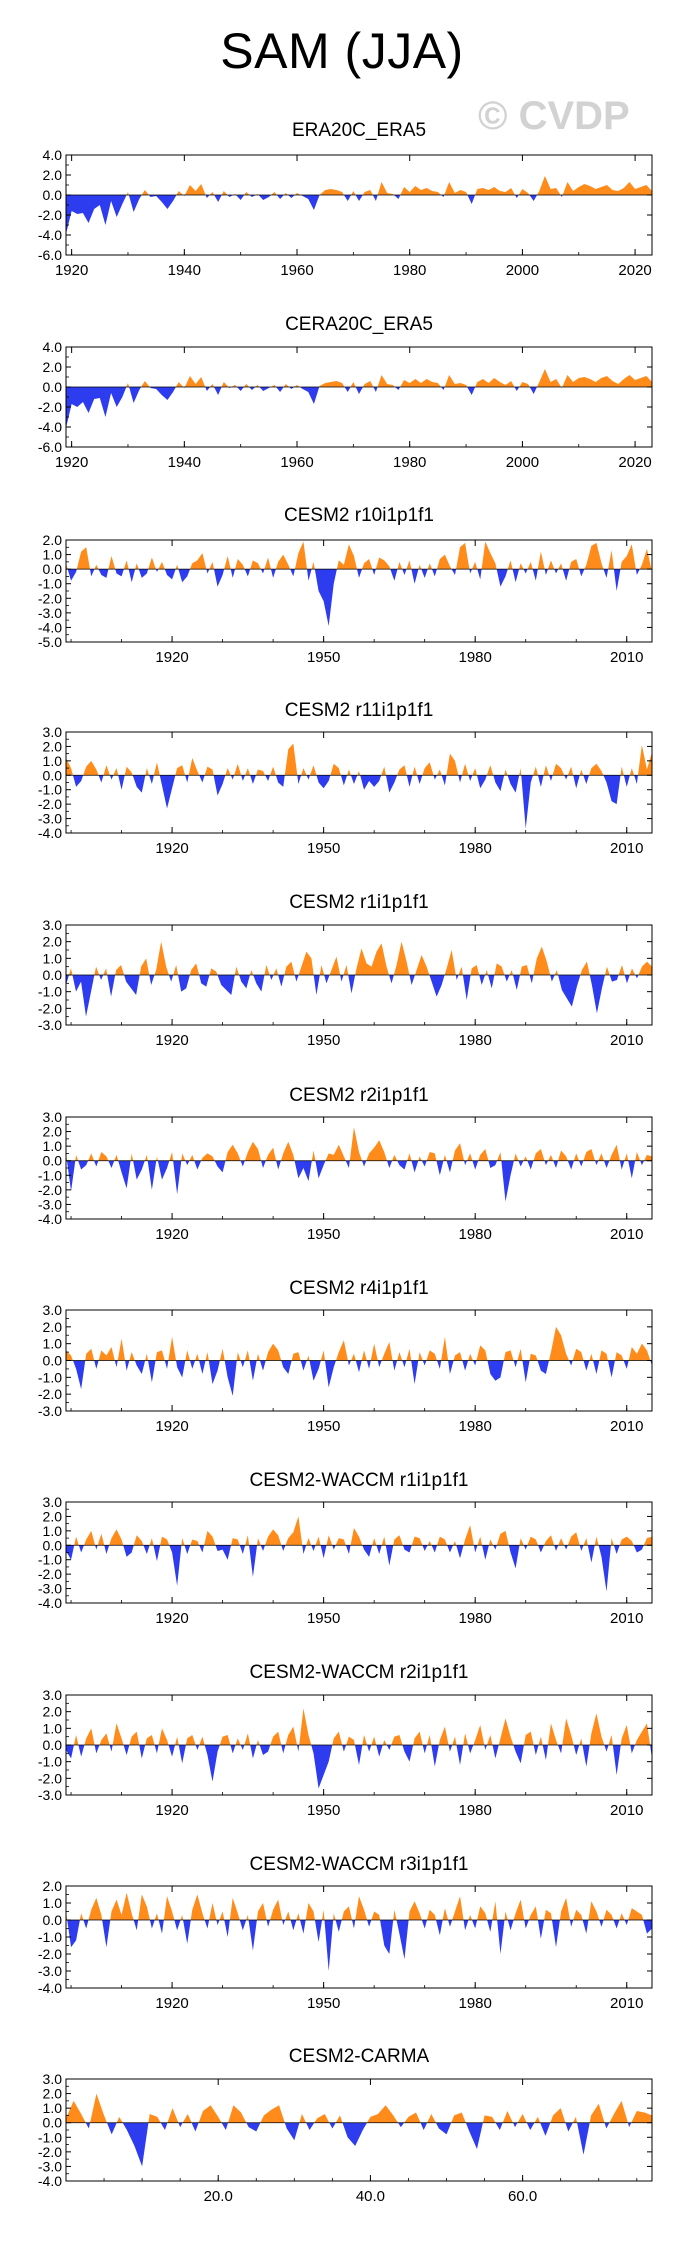 The image size is (684, 2251). What do you see at coordinates (358, 1095) in the screenshot?
I see `panel-title: CESM2 r2i1p1f1` at bounding box center [358, 1095].